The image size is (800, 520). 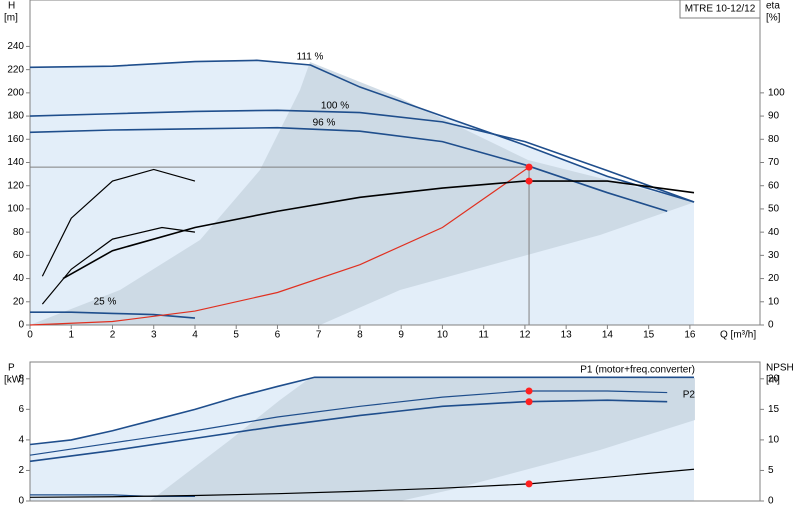 I want to click on y-tick-label: 20, so click(x=19, y=301).